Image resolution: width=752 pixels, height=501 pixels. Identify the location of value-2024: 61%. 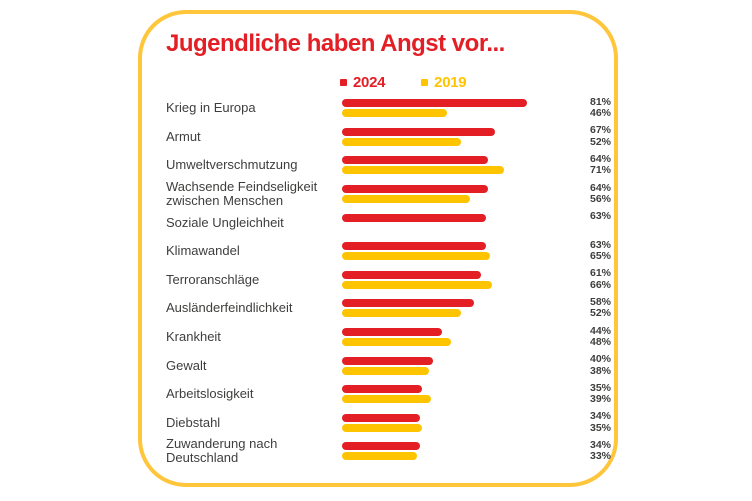
(601, 273).